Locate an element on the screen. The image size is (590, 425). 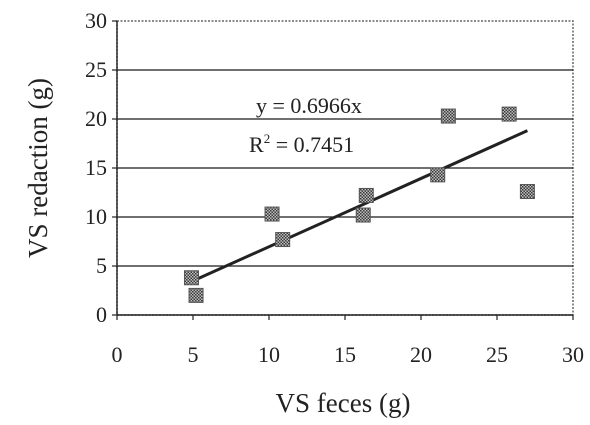
x-tick-label-20: 20 is located at coordinates (421, 354).